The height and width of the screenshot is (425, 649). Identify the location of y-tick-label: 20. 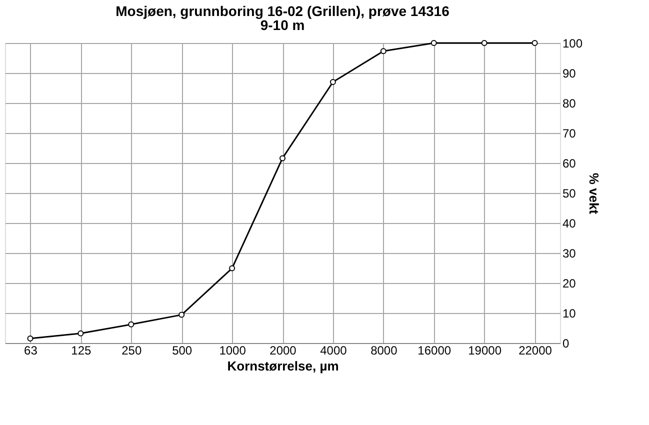
(569, 283).